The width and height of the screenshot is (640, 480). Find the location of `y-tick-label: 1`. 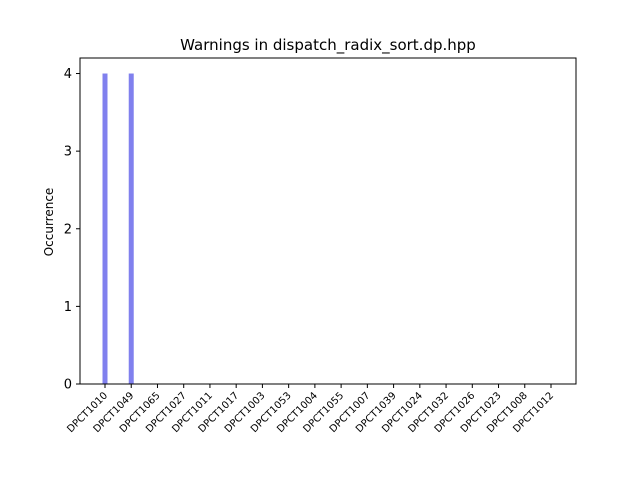

y-tick-label: 1 is located at coordinates (68, 307).